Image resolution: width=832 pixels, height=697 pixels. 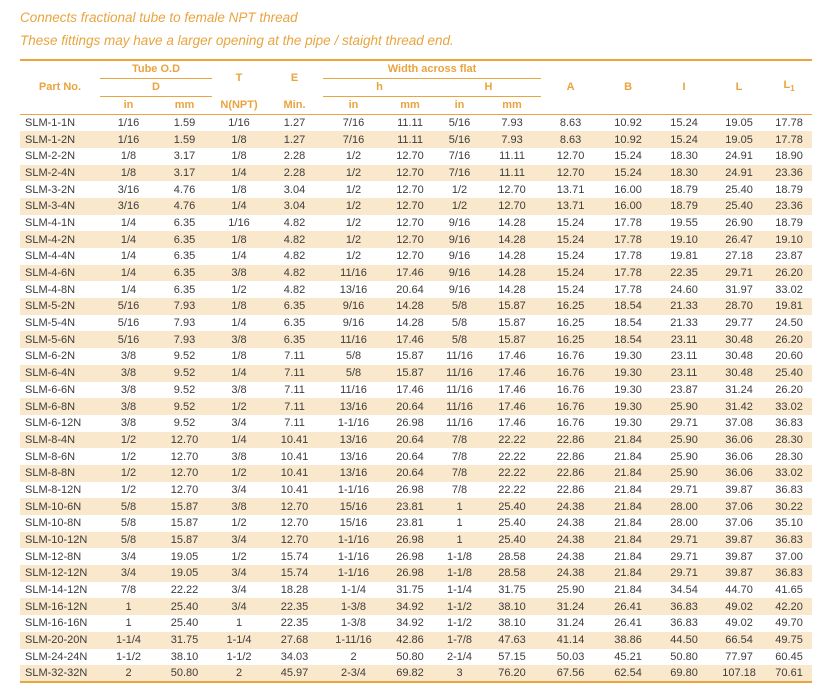 I want to click on value-cell: 36.06, so click(x=739, y=456).